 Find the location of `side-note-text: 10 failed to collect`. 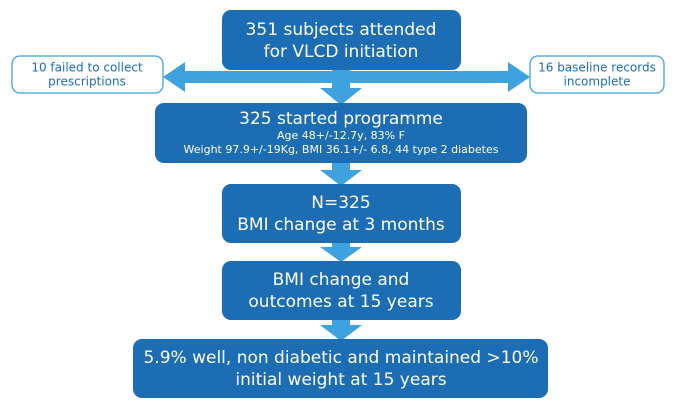

side-note-text: 10 failed to collect is located at coordinates (87, 68).